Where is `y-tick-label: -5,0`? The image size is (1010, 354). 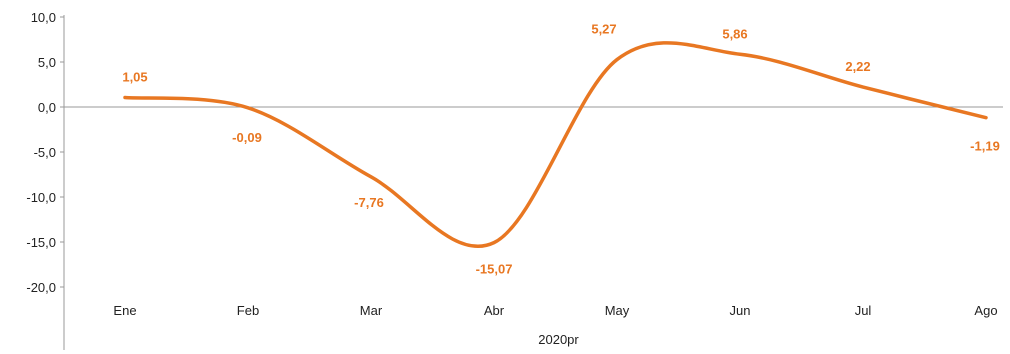
y-tick-label: -5,0 is located at coordinates (45, 152).